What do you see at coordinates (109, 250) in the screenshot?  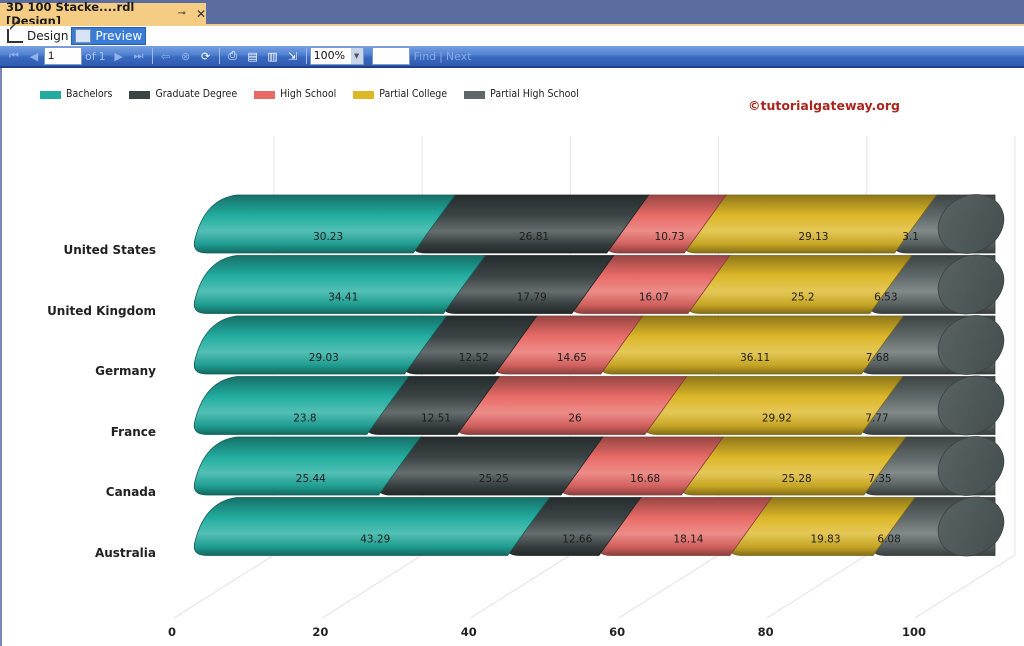 I see `category-label: United States` at bounding box center [109, 250].